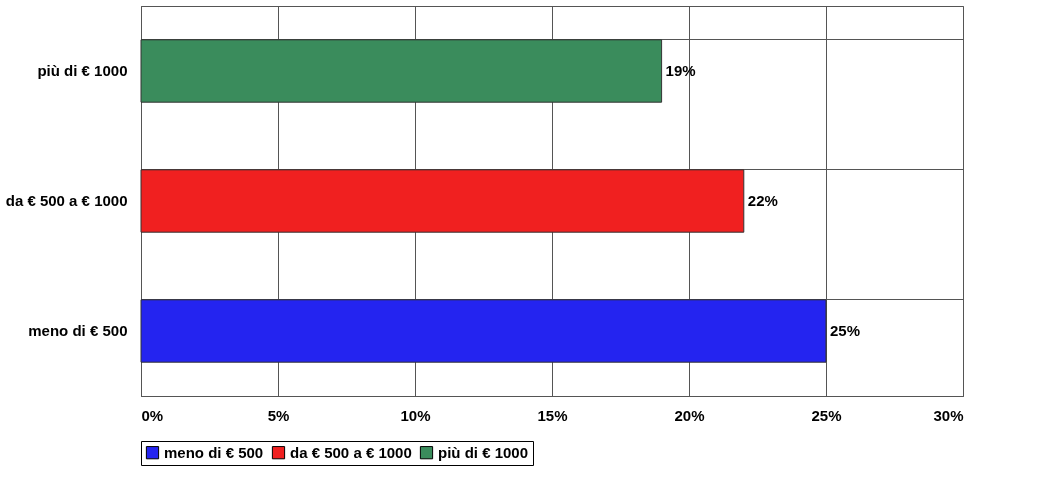  Describe the element at coordinates (152, 415) in the screenshot. I see `x-tick-label: 0%` at that location.